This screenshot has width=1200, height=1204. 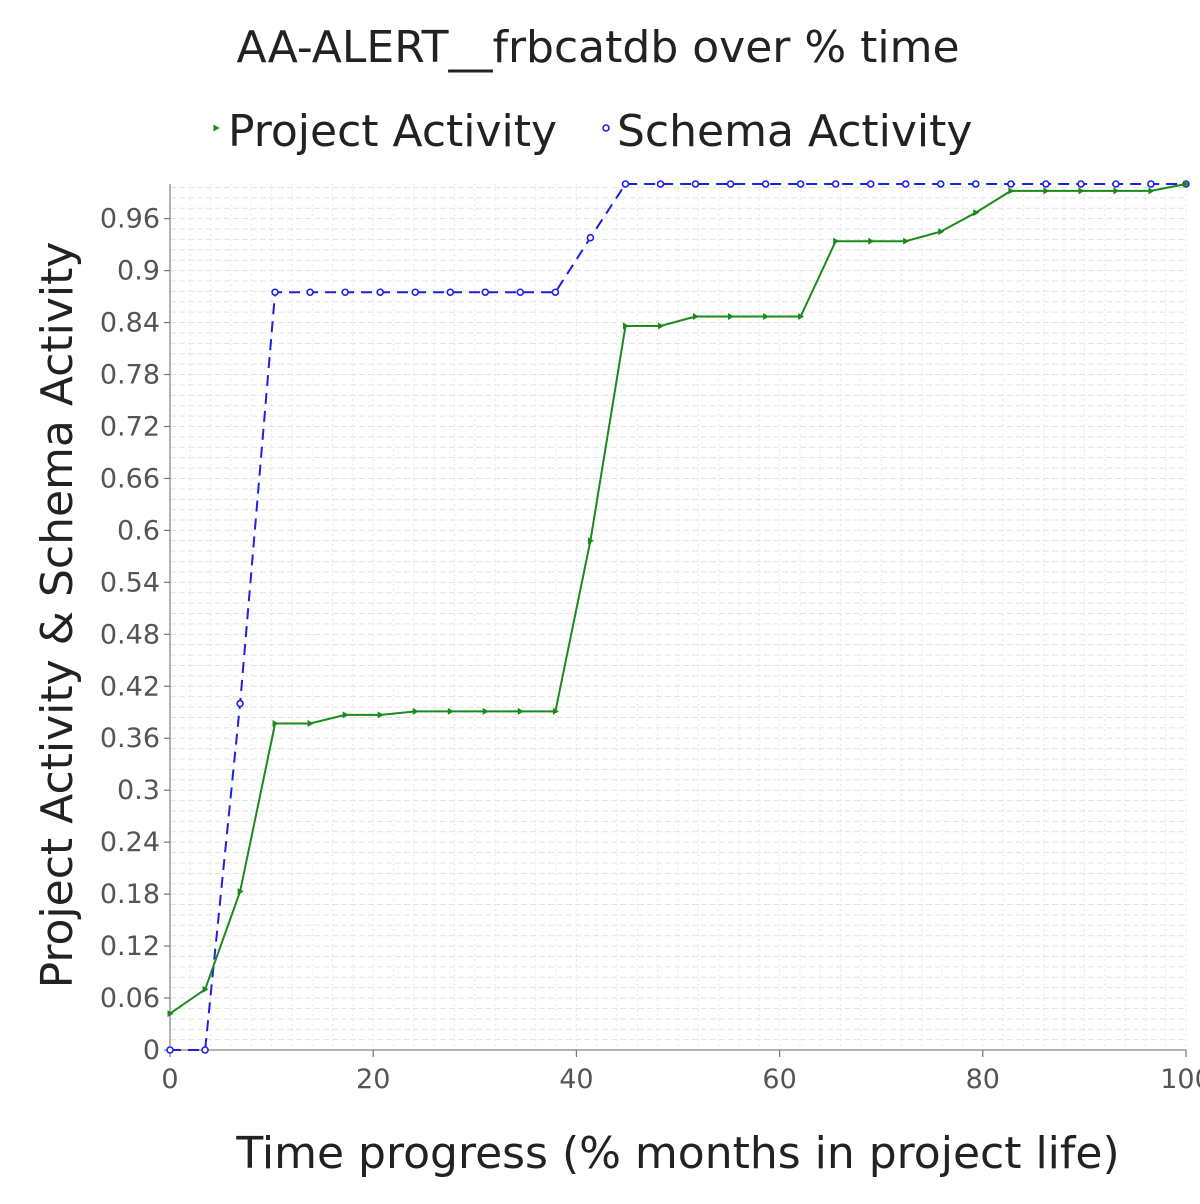 I want to click on y-tick-label: 0.6, so click(x=138, y=530).